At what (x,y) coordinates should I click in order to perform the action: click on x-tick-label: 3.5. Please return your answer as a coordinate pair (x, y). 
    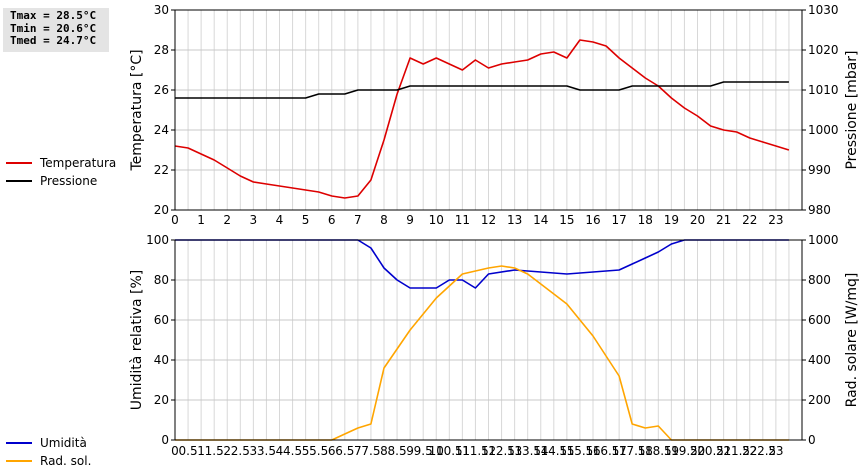
    Looking at the image, I should click on (266, 451).